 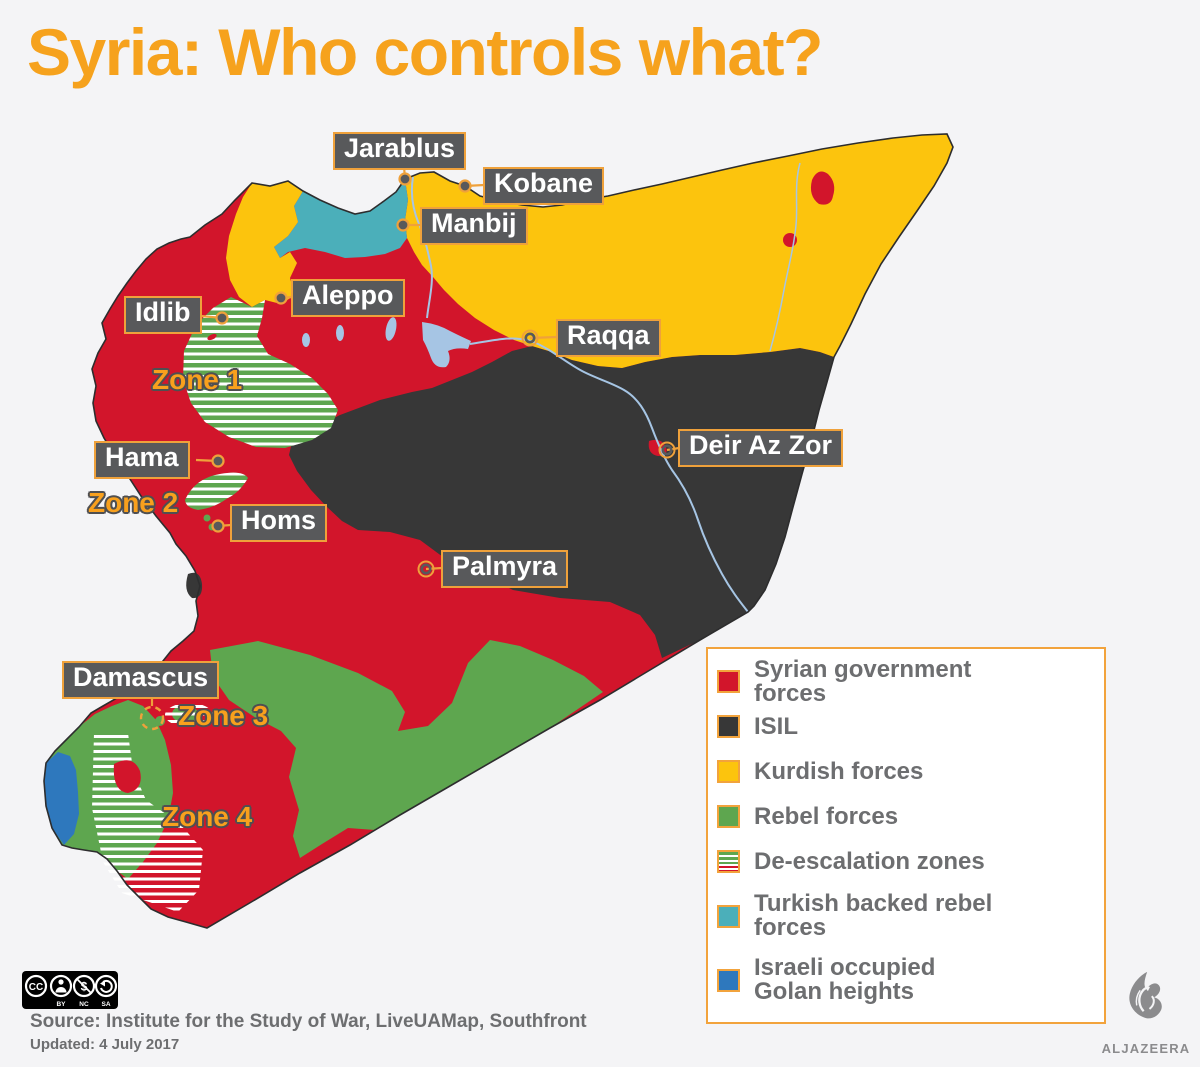 What do you see at coordinates (281, 298) in the screenshot?
I see `city-marker-aleppo` at bounding box center [281, 298].